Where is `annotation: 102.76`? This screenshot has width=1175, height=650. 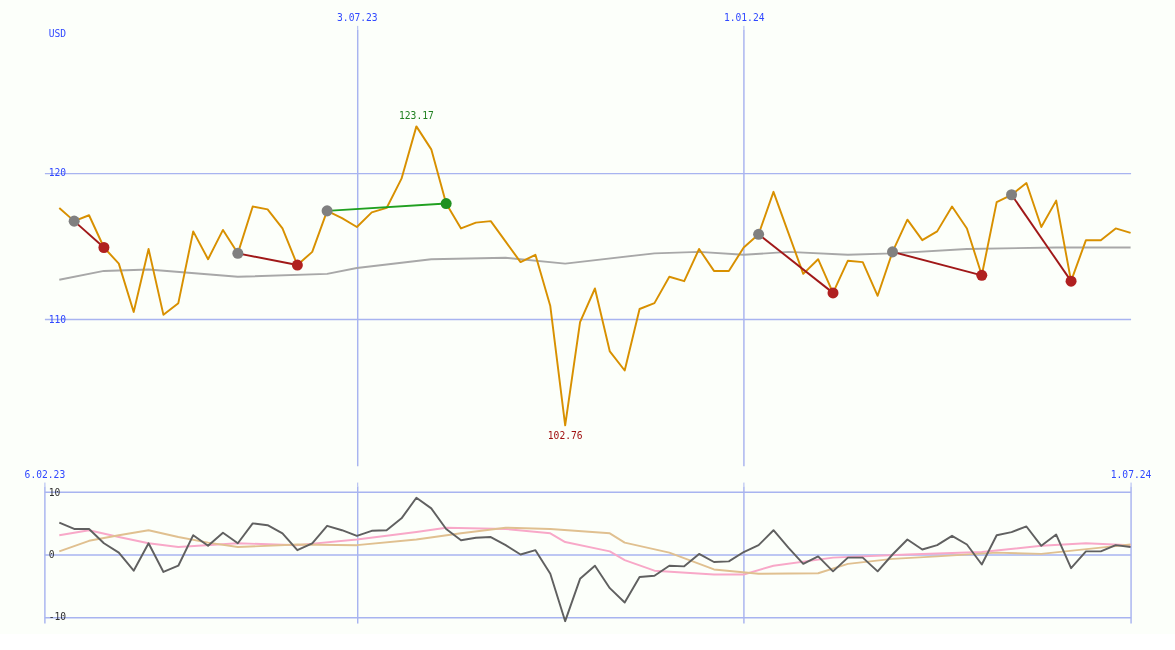 annotation: 102.76 is located at coordinates (565, 435).